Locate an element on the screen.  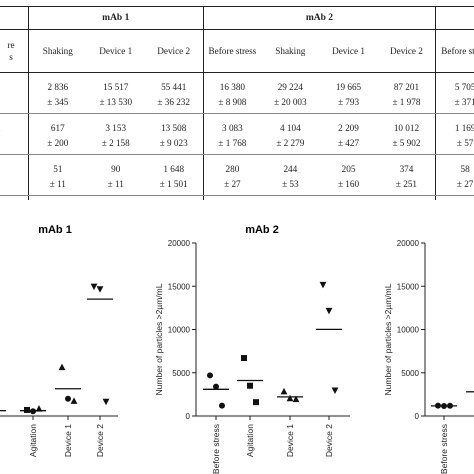
mean-cell: 0 is located at coordinates (57, 197).